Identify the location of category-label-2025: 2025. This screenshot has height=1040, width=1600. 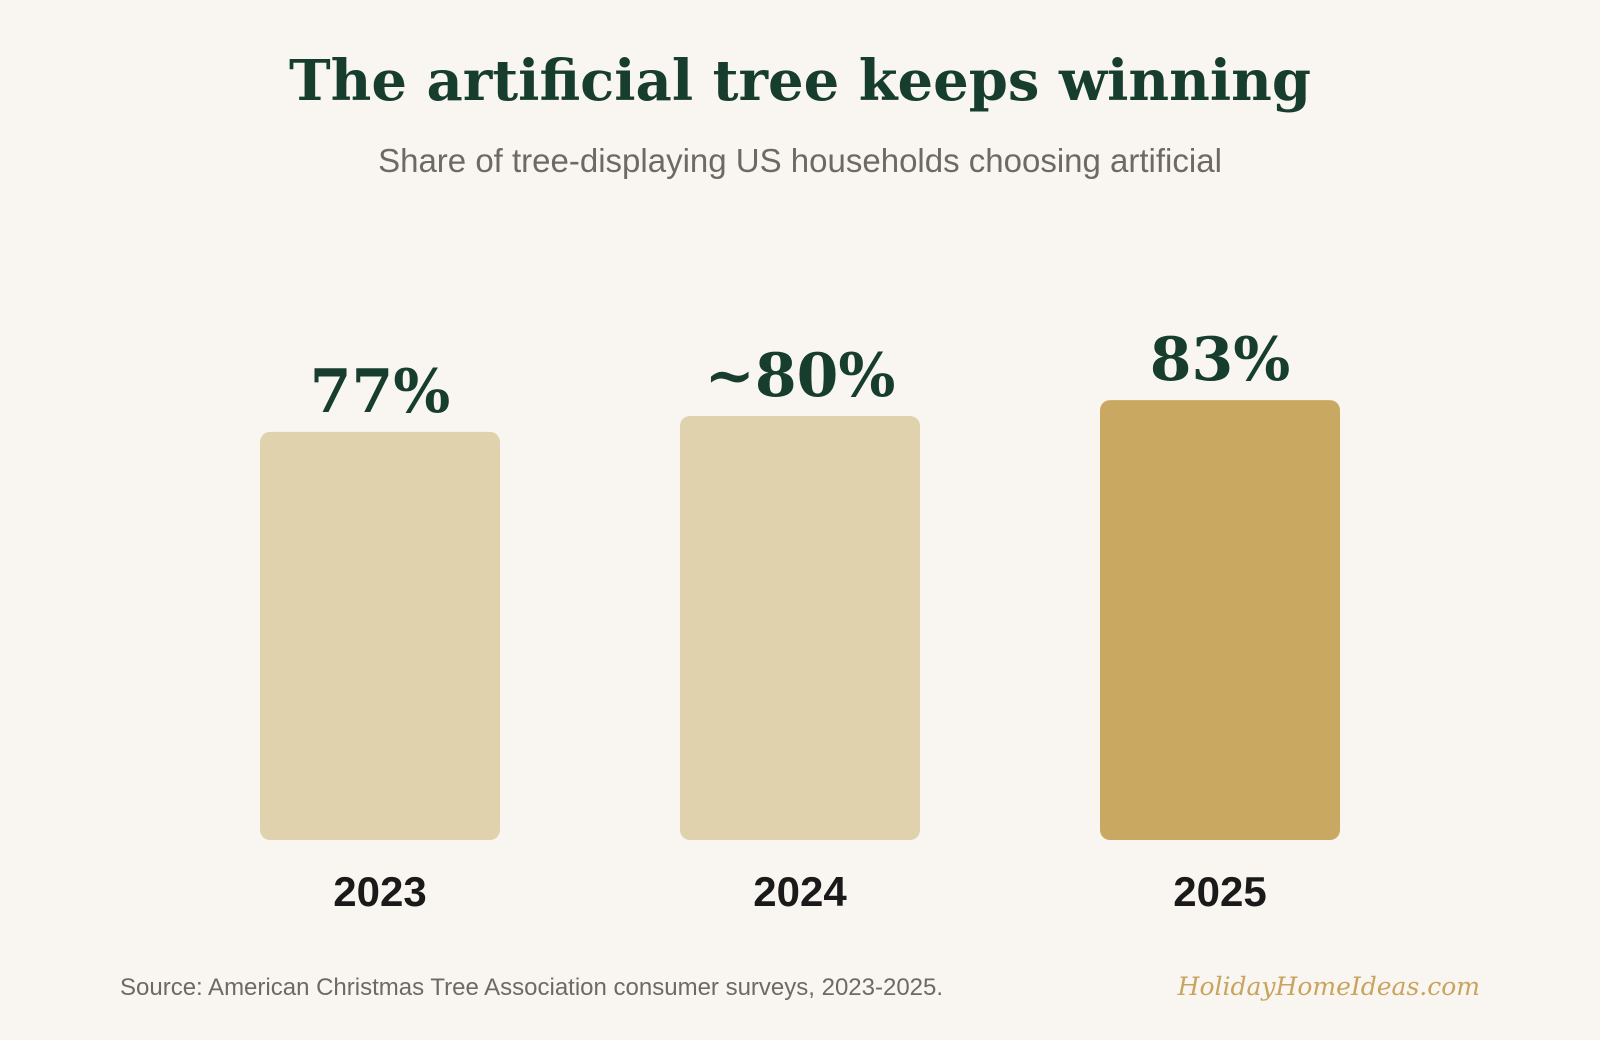
(1219, 891).